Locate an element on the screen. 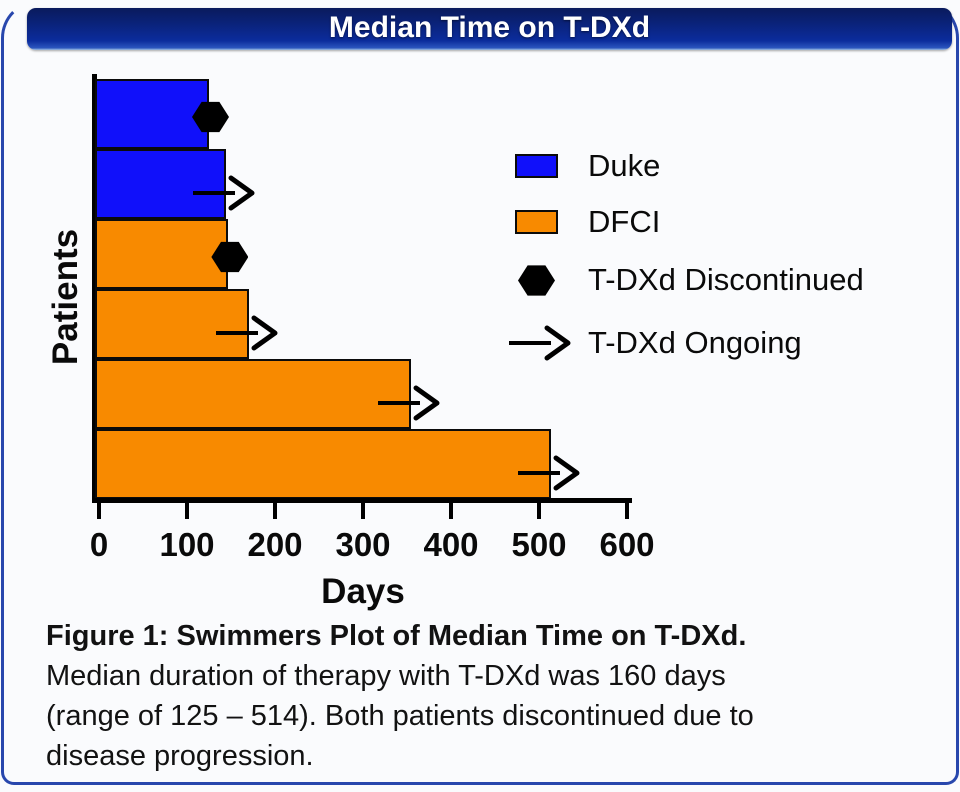 The height and width of the screenshot is (792, 960). legend-label: DFCI is located at coordinates (624, 221).